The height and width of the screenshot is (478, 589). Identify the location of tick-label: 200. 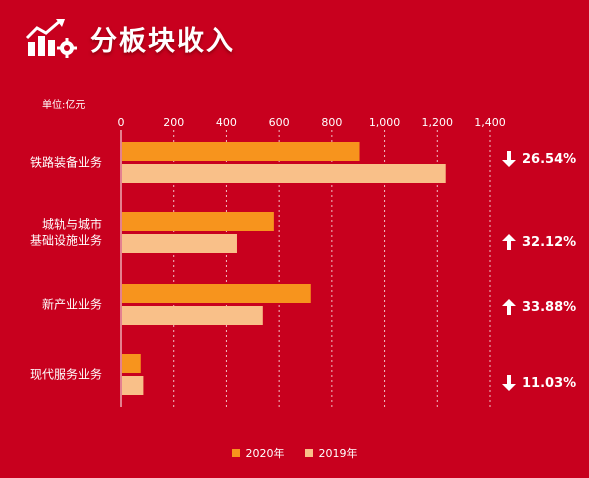
(173, 122).